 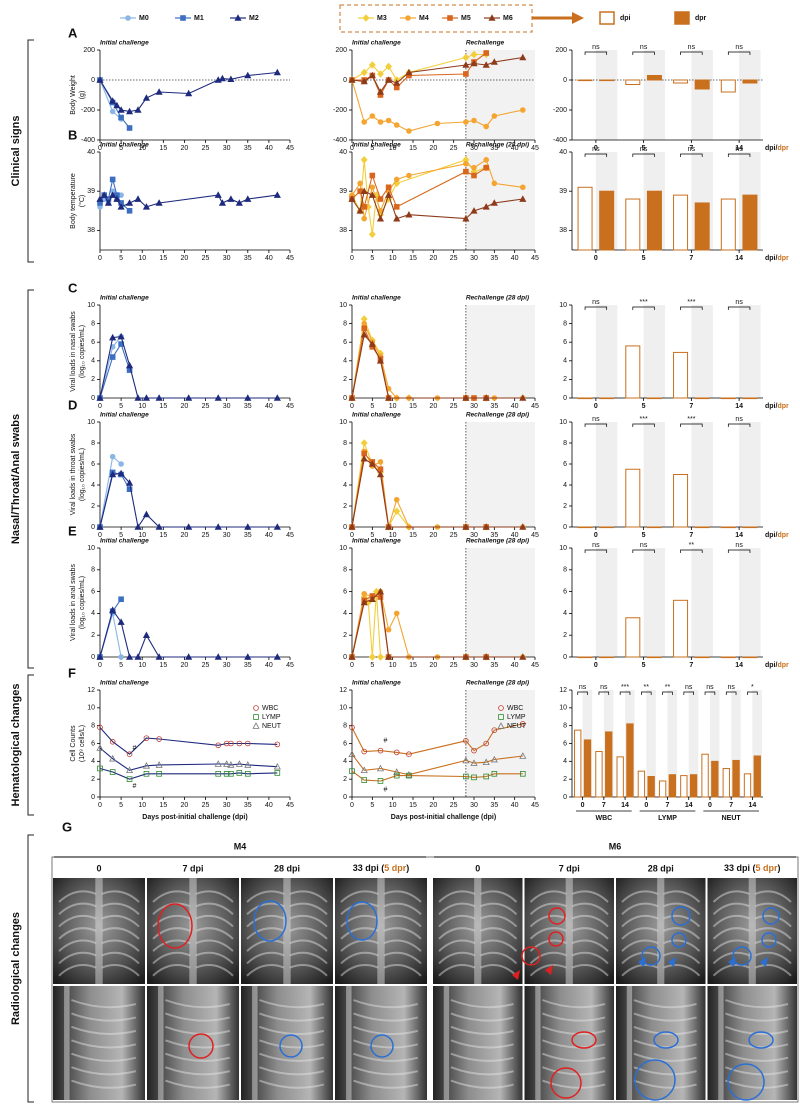 I want to click on legend-label: M4, so click(x=424, y=18).